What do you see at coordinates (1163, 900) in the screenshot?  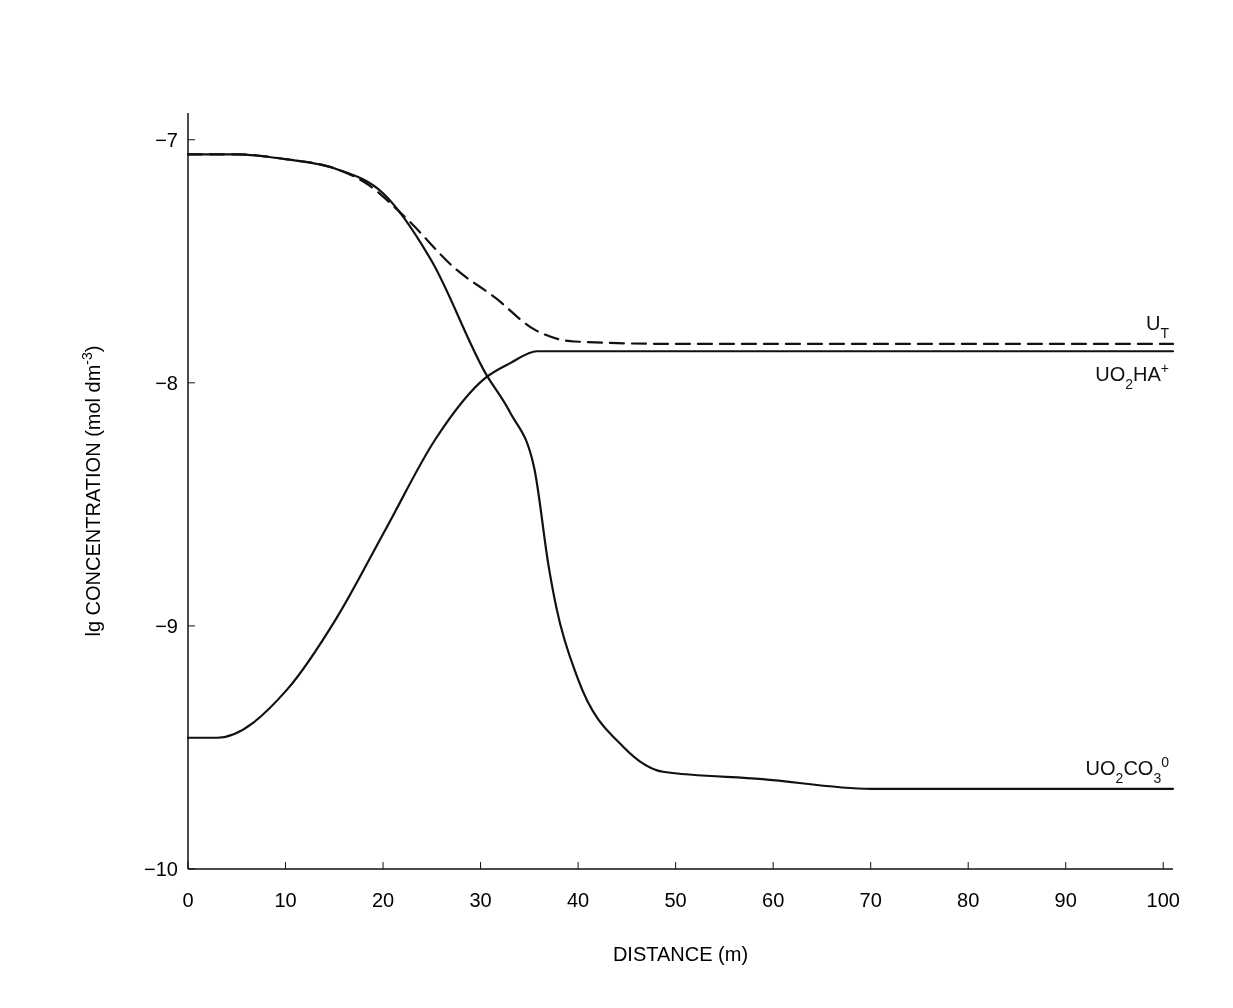 I see `x-tick-label: 100` at bounding box center [1163, 900].